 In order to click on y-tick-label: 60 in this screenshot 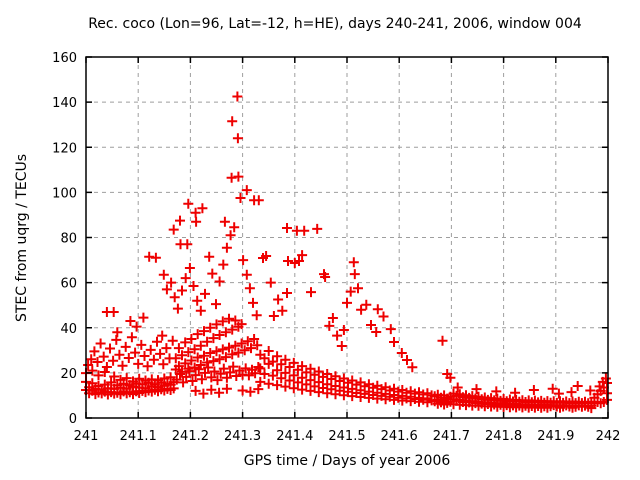, I will do `click(68, 284)`.